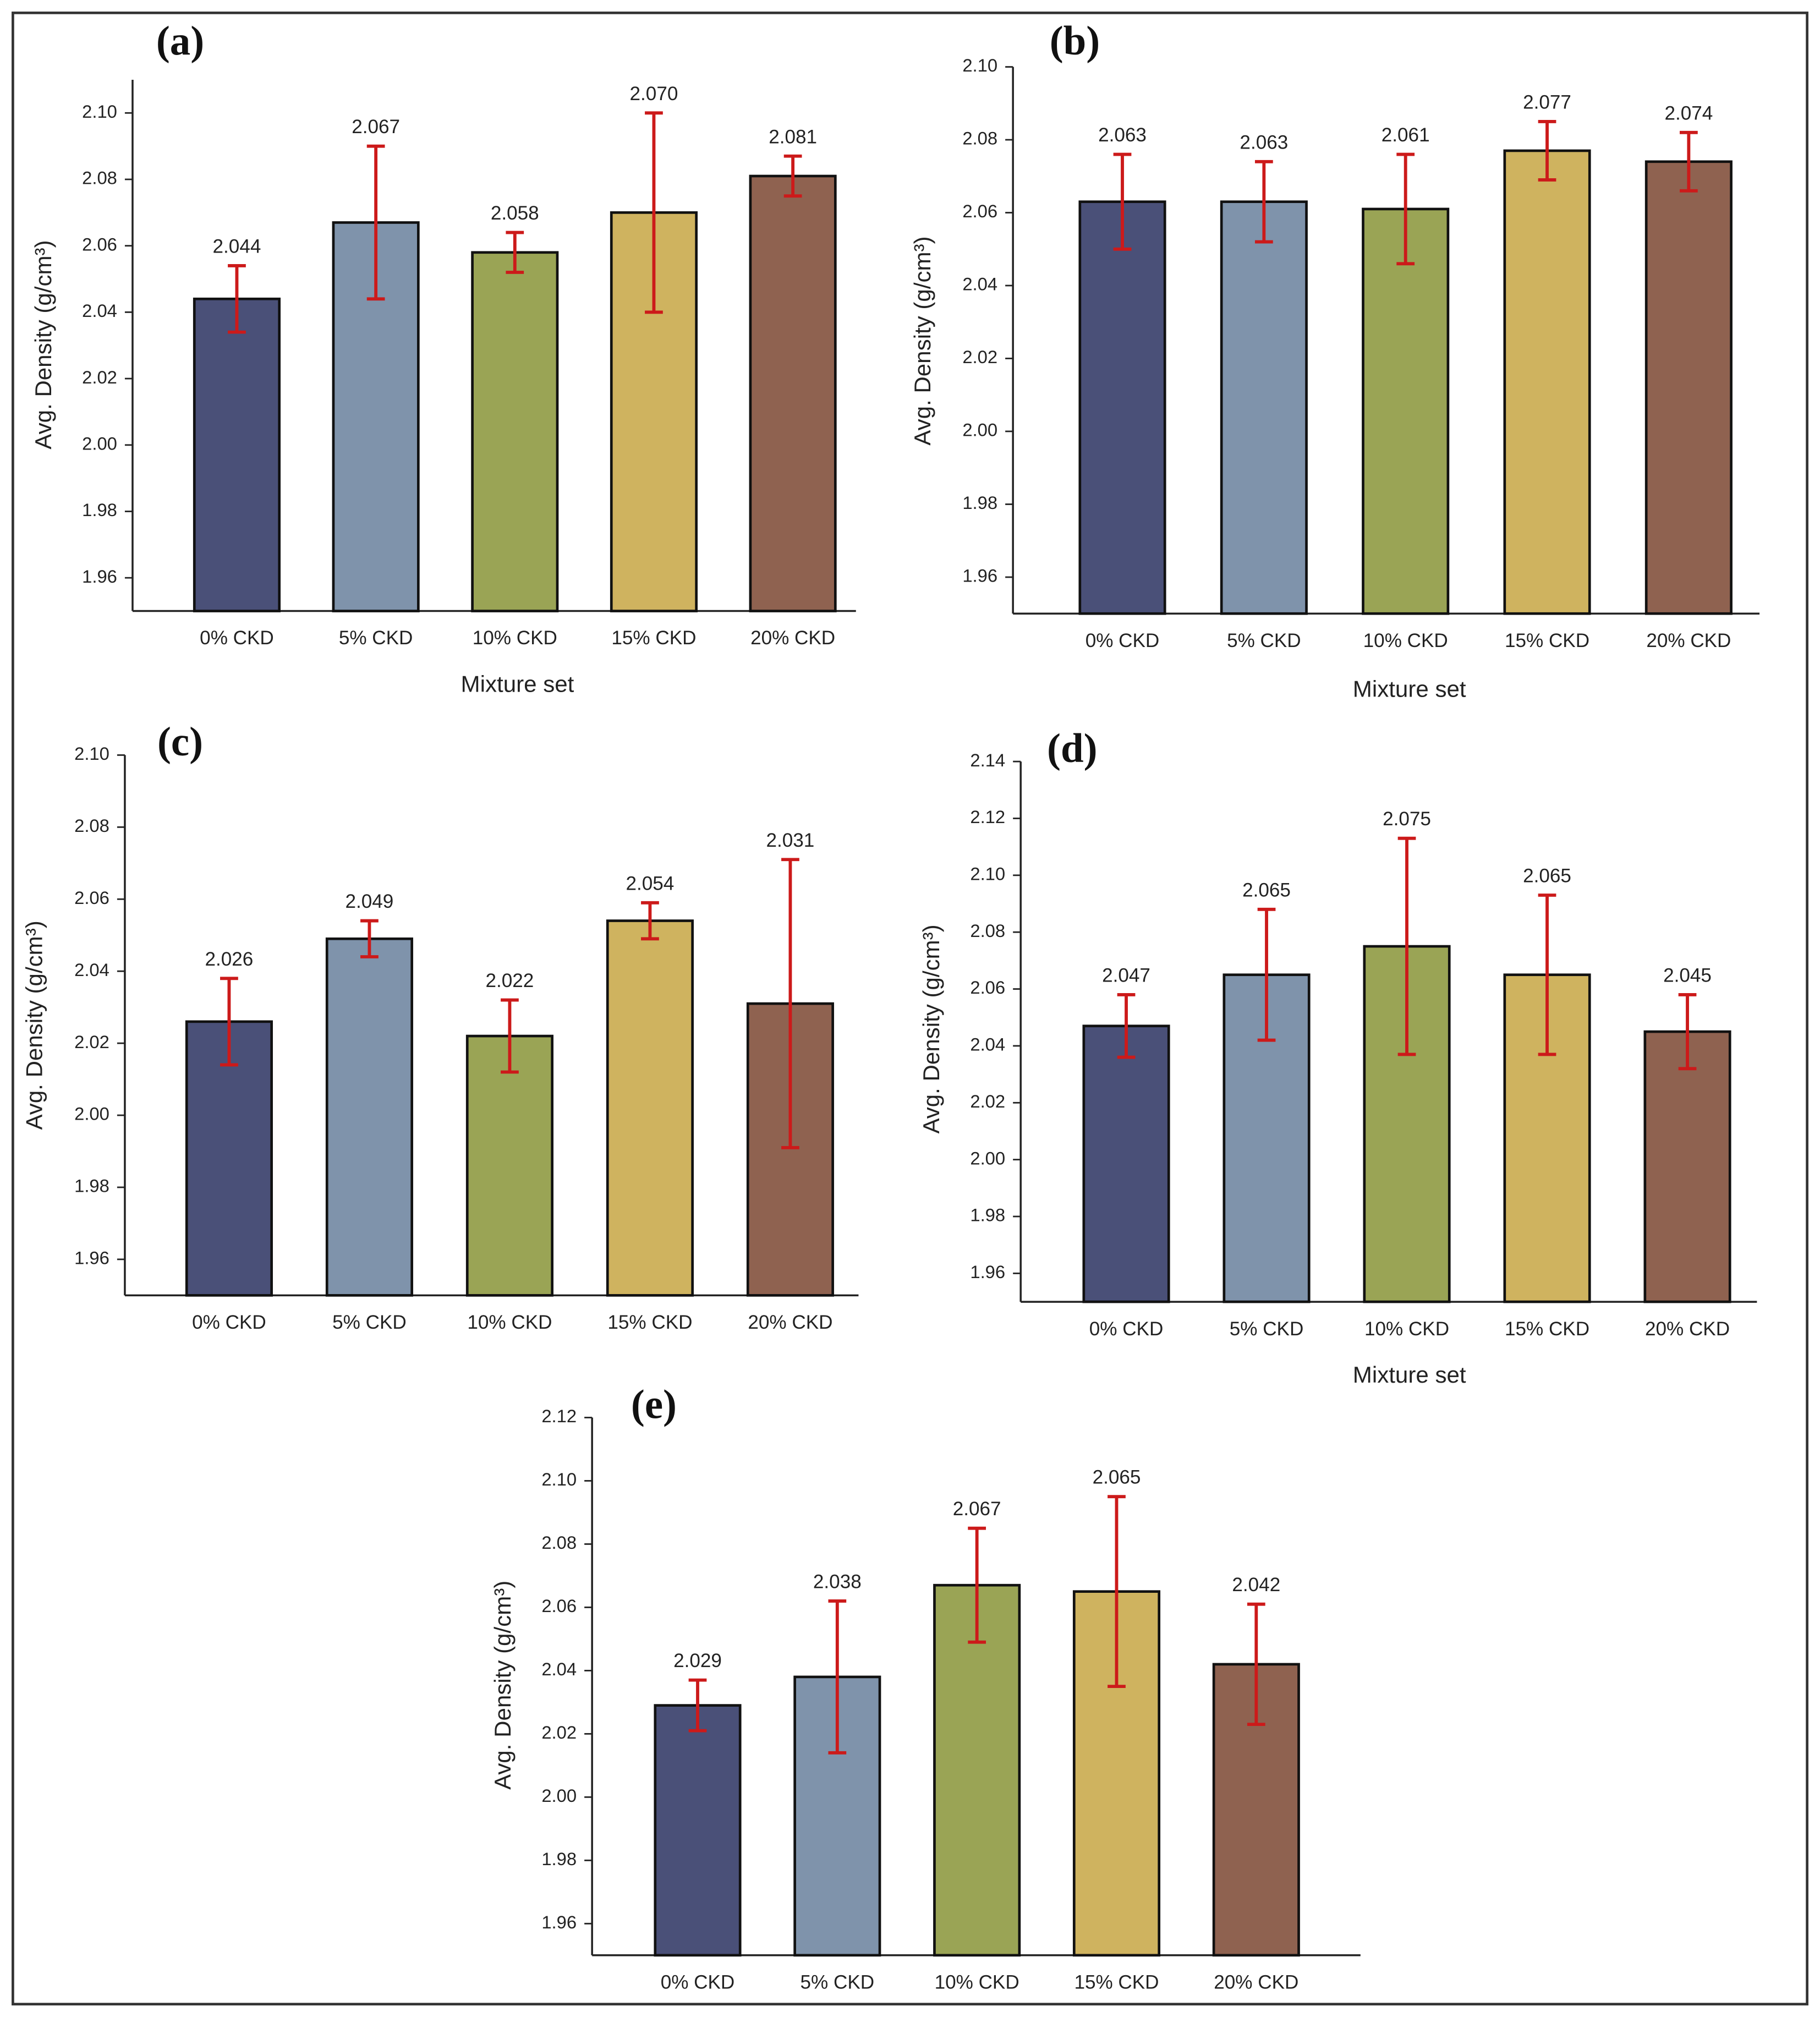 The width and height of the screenshot is (1820, 2017). Describe the element at coordinates (1687, 975) in the screenshot. I see `value-label: 2.045` at that location.